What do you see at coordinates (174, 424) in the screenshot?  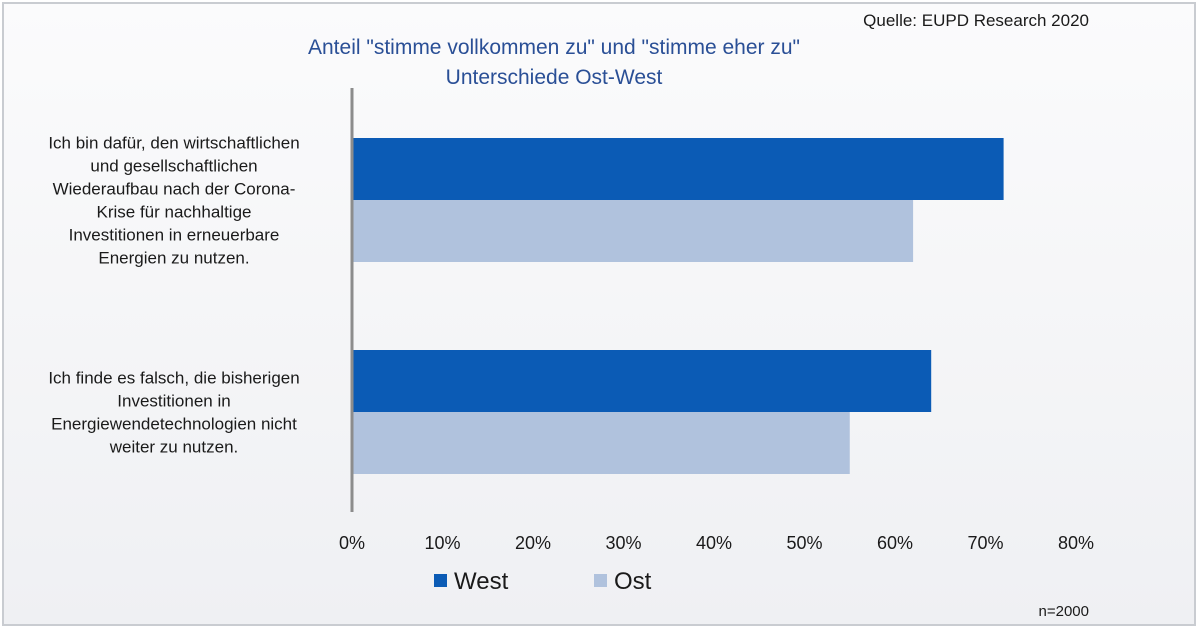 I see `category-label-2-line-3: Energiewendetechnologien nicht` at bounding box center [174, 424].